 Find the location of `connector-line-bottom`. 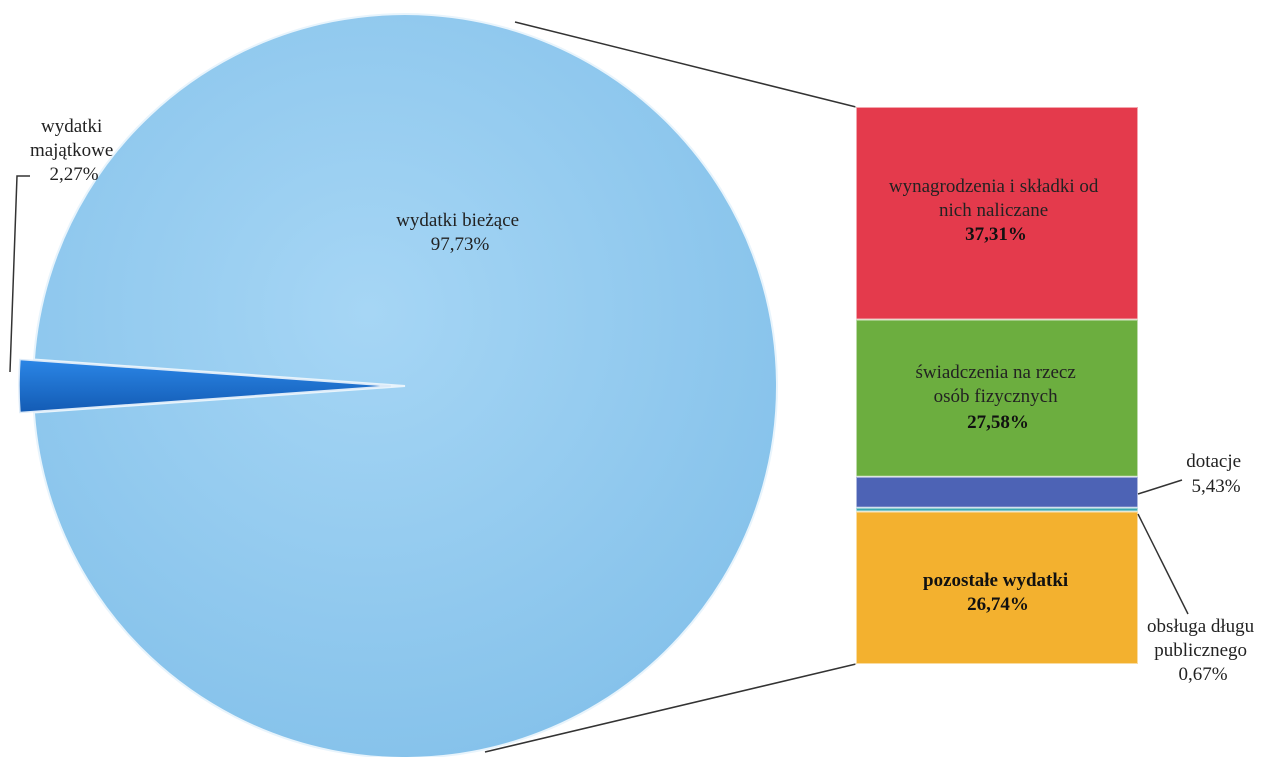

connector-line-bottom is located at coordinates (670, 708).